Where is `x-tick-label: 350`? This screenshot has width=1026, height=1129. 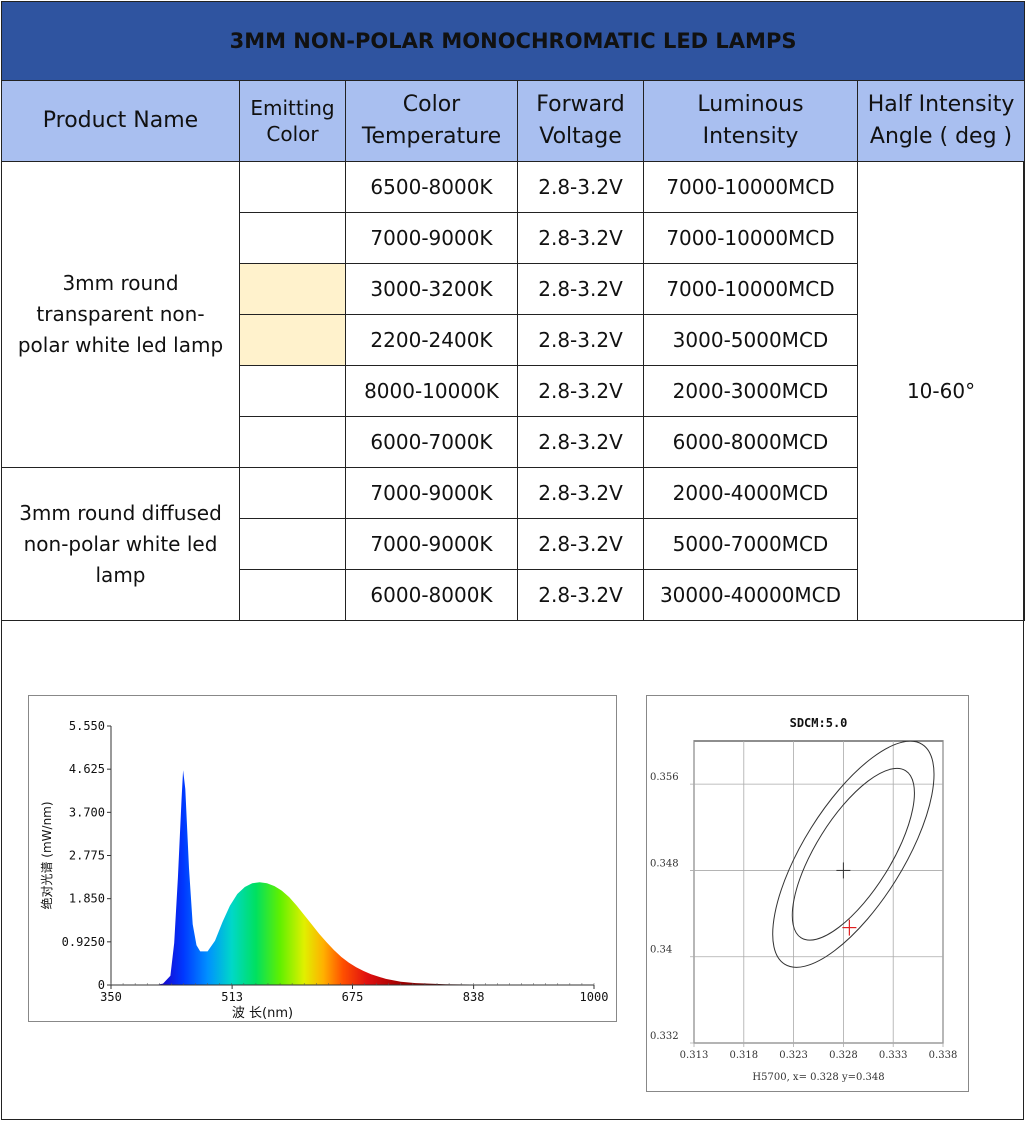
x-tick-label: 350 is located at coordinates (111, 997).